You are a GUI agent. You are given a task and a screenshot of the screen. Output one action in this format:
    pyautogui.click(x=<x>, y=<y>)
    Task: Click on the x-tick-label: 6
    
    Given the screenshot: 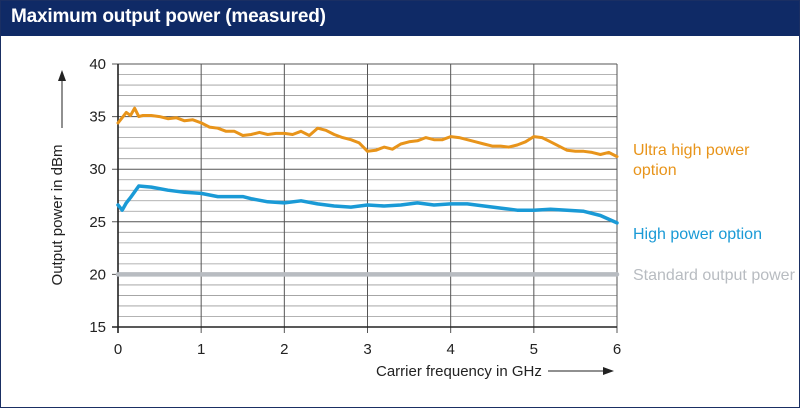 What is the action you would take?
    pyautogui.click(x=617, y=349)
    